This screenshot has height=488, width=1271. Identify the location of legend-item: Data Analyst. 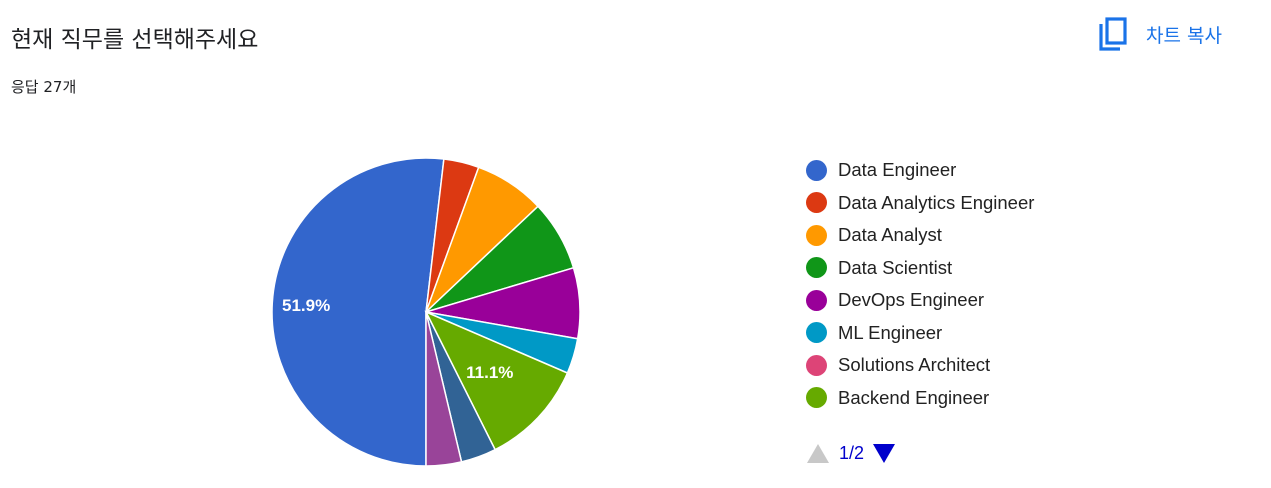
(920, 235).